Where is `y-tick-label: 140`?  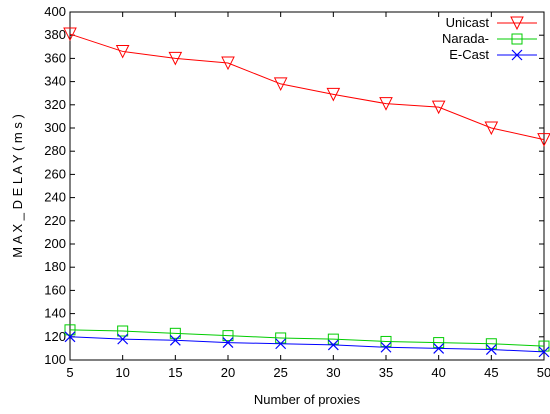
y-tick-label: 140 is located at coordinates (55, 313).